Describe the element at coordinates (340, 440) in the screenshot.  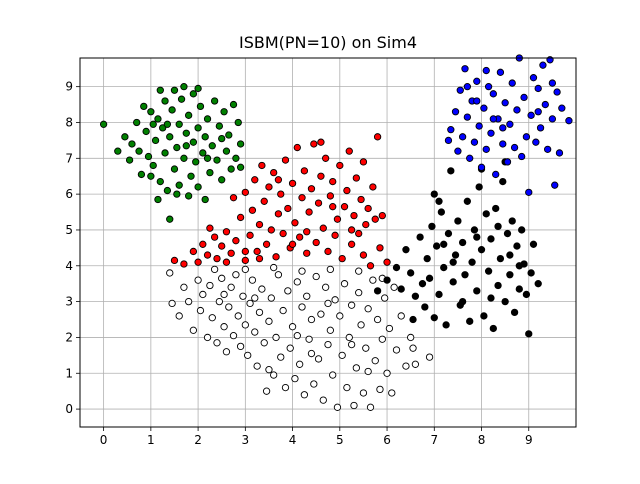
I see `x-tick-label: 5` at that location.